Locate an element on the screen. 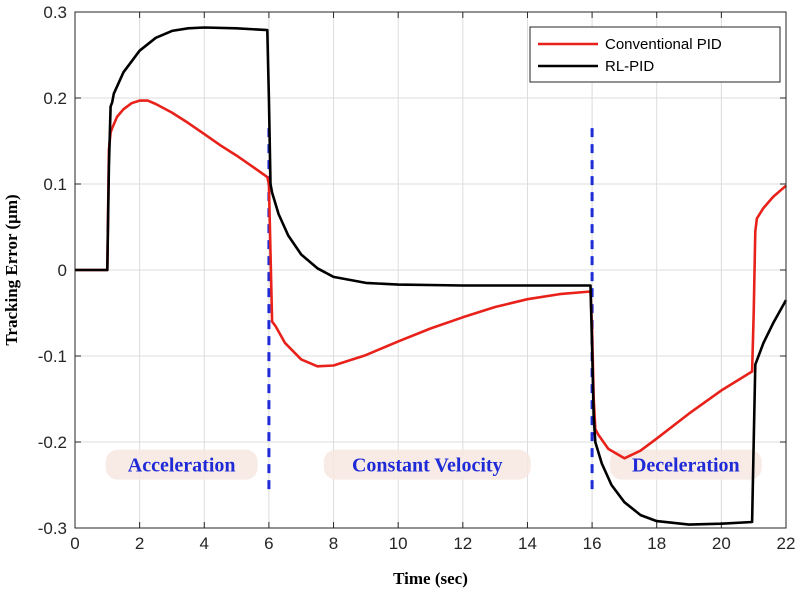 This screenshot has height=595, width=800. x-tick-label: 12 is located at coordinates (462, 543).